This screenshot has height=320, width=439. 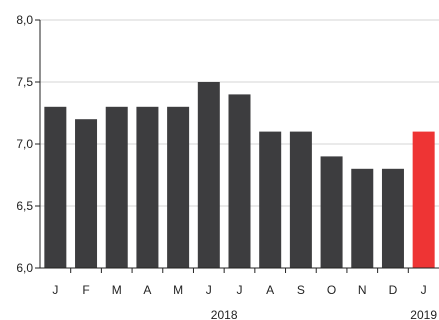 I want to click on bar-highlight, so click(x=423, y=199).